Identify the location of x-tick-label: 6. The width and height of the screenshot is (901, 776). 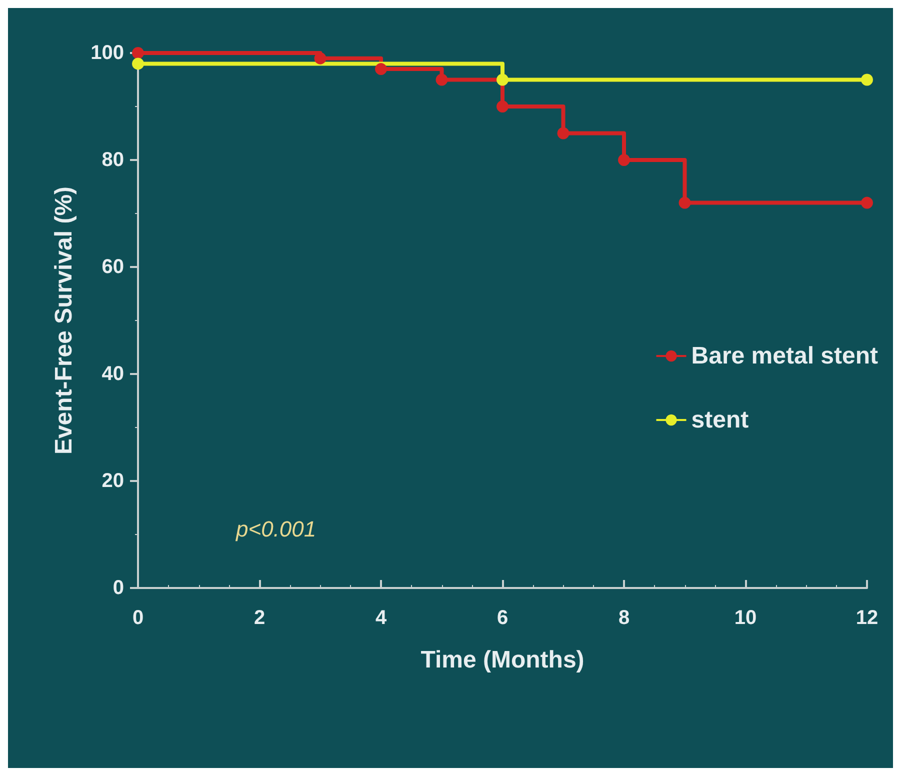
(502, 618).